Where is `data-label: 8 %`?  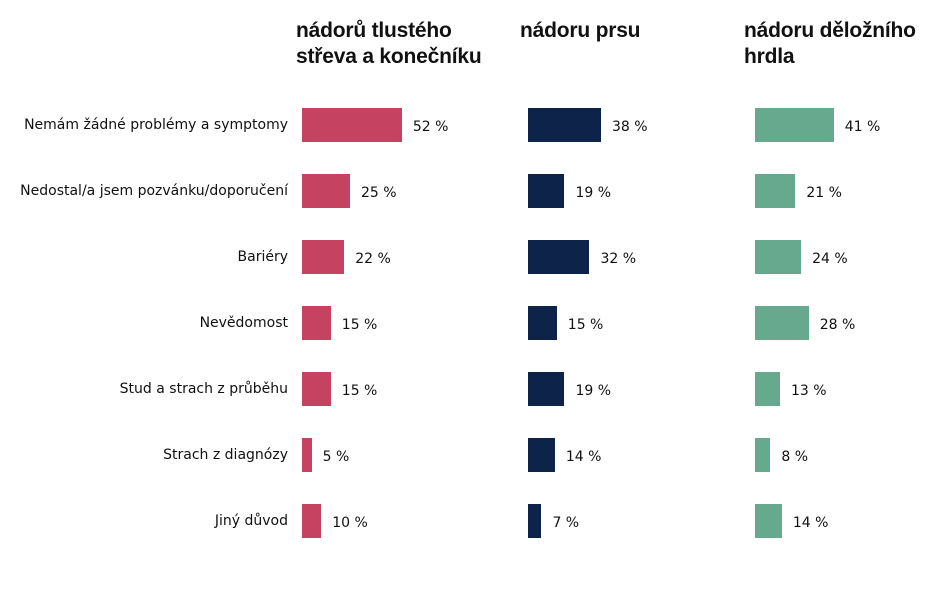
data-label: 8 % is located at coordinates (795, 457).